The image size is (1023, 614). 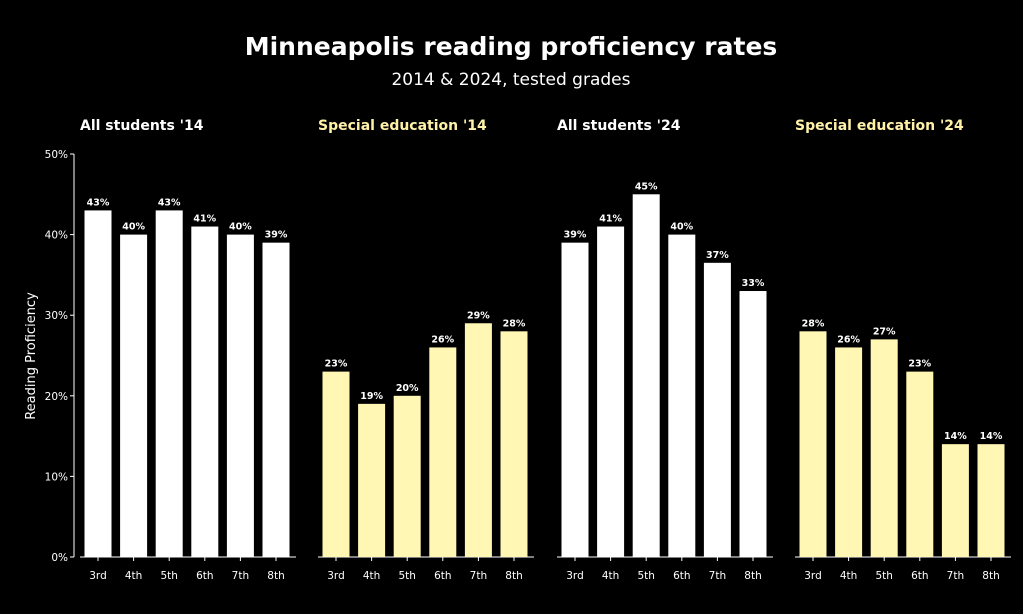 What do you see at coordinates (371, 396) in the screenshot?
I see `bar-data-label: 19%` at bounding box center [371, 396].